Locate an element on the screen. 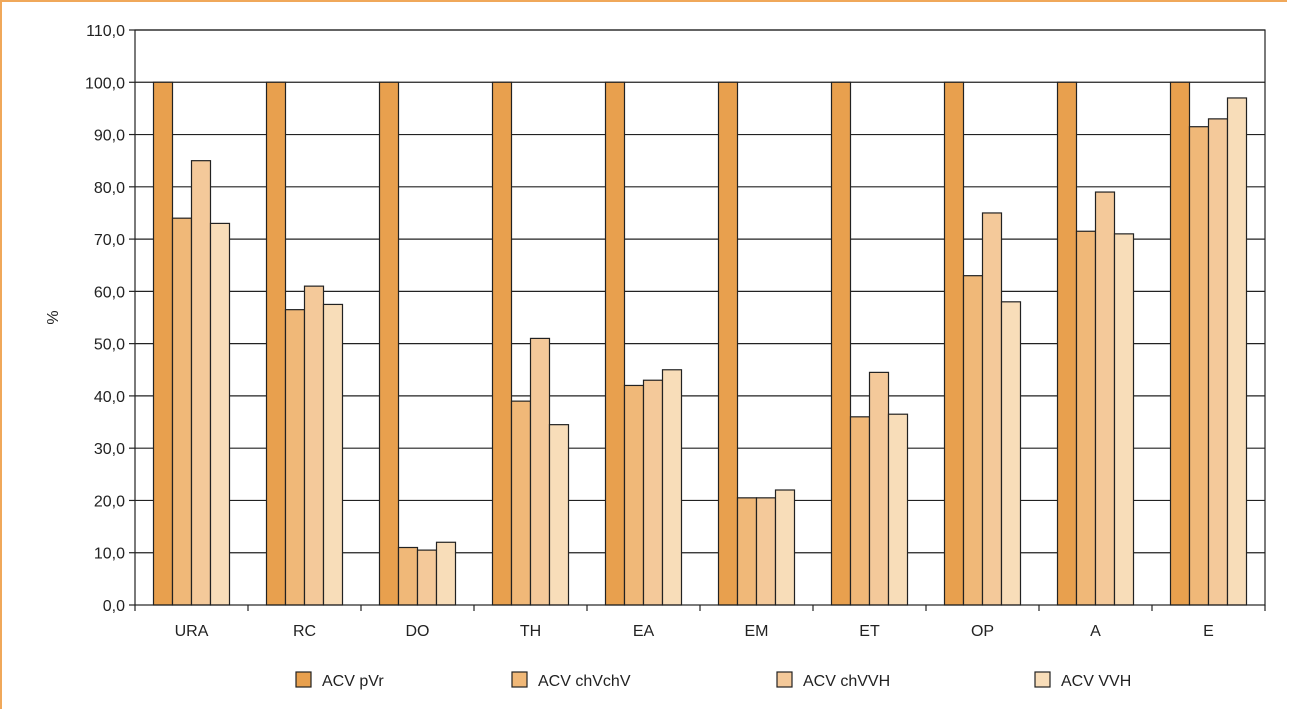 The width and height of the screenshot is (1289, 711). x-tick-label: A is located at coordinates (1095, 631).